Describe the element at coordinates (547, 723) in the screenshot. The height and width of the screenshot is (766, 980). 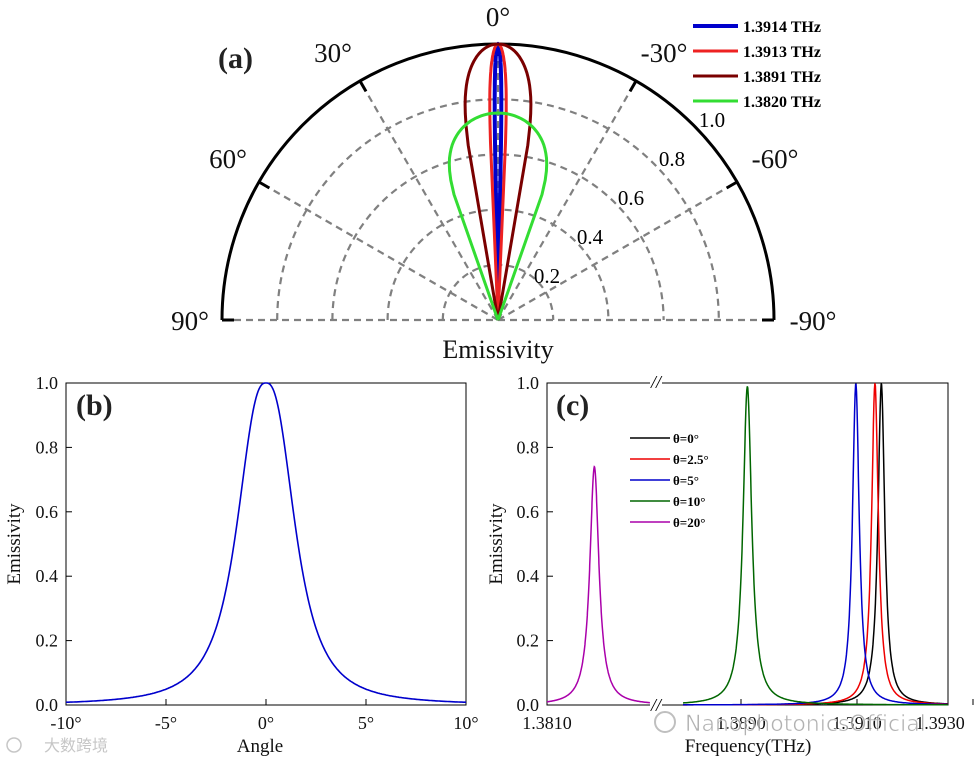
I see `panel-c-xtick-label: 1.3810` at that location.